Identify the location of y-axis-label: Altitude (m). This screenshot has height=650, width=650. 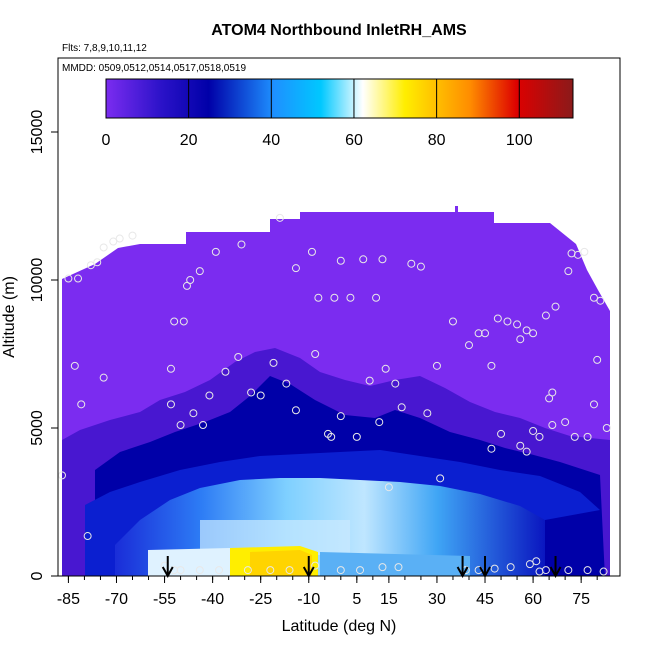
(9, 317).